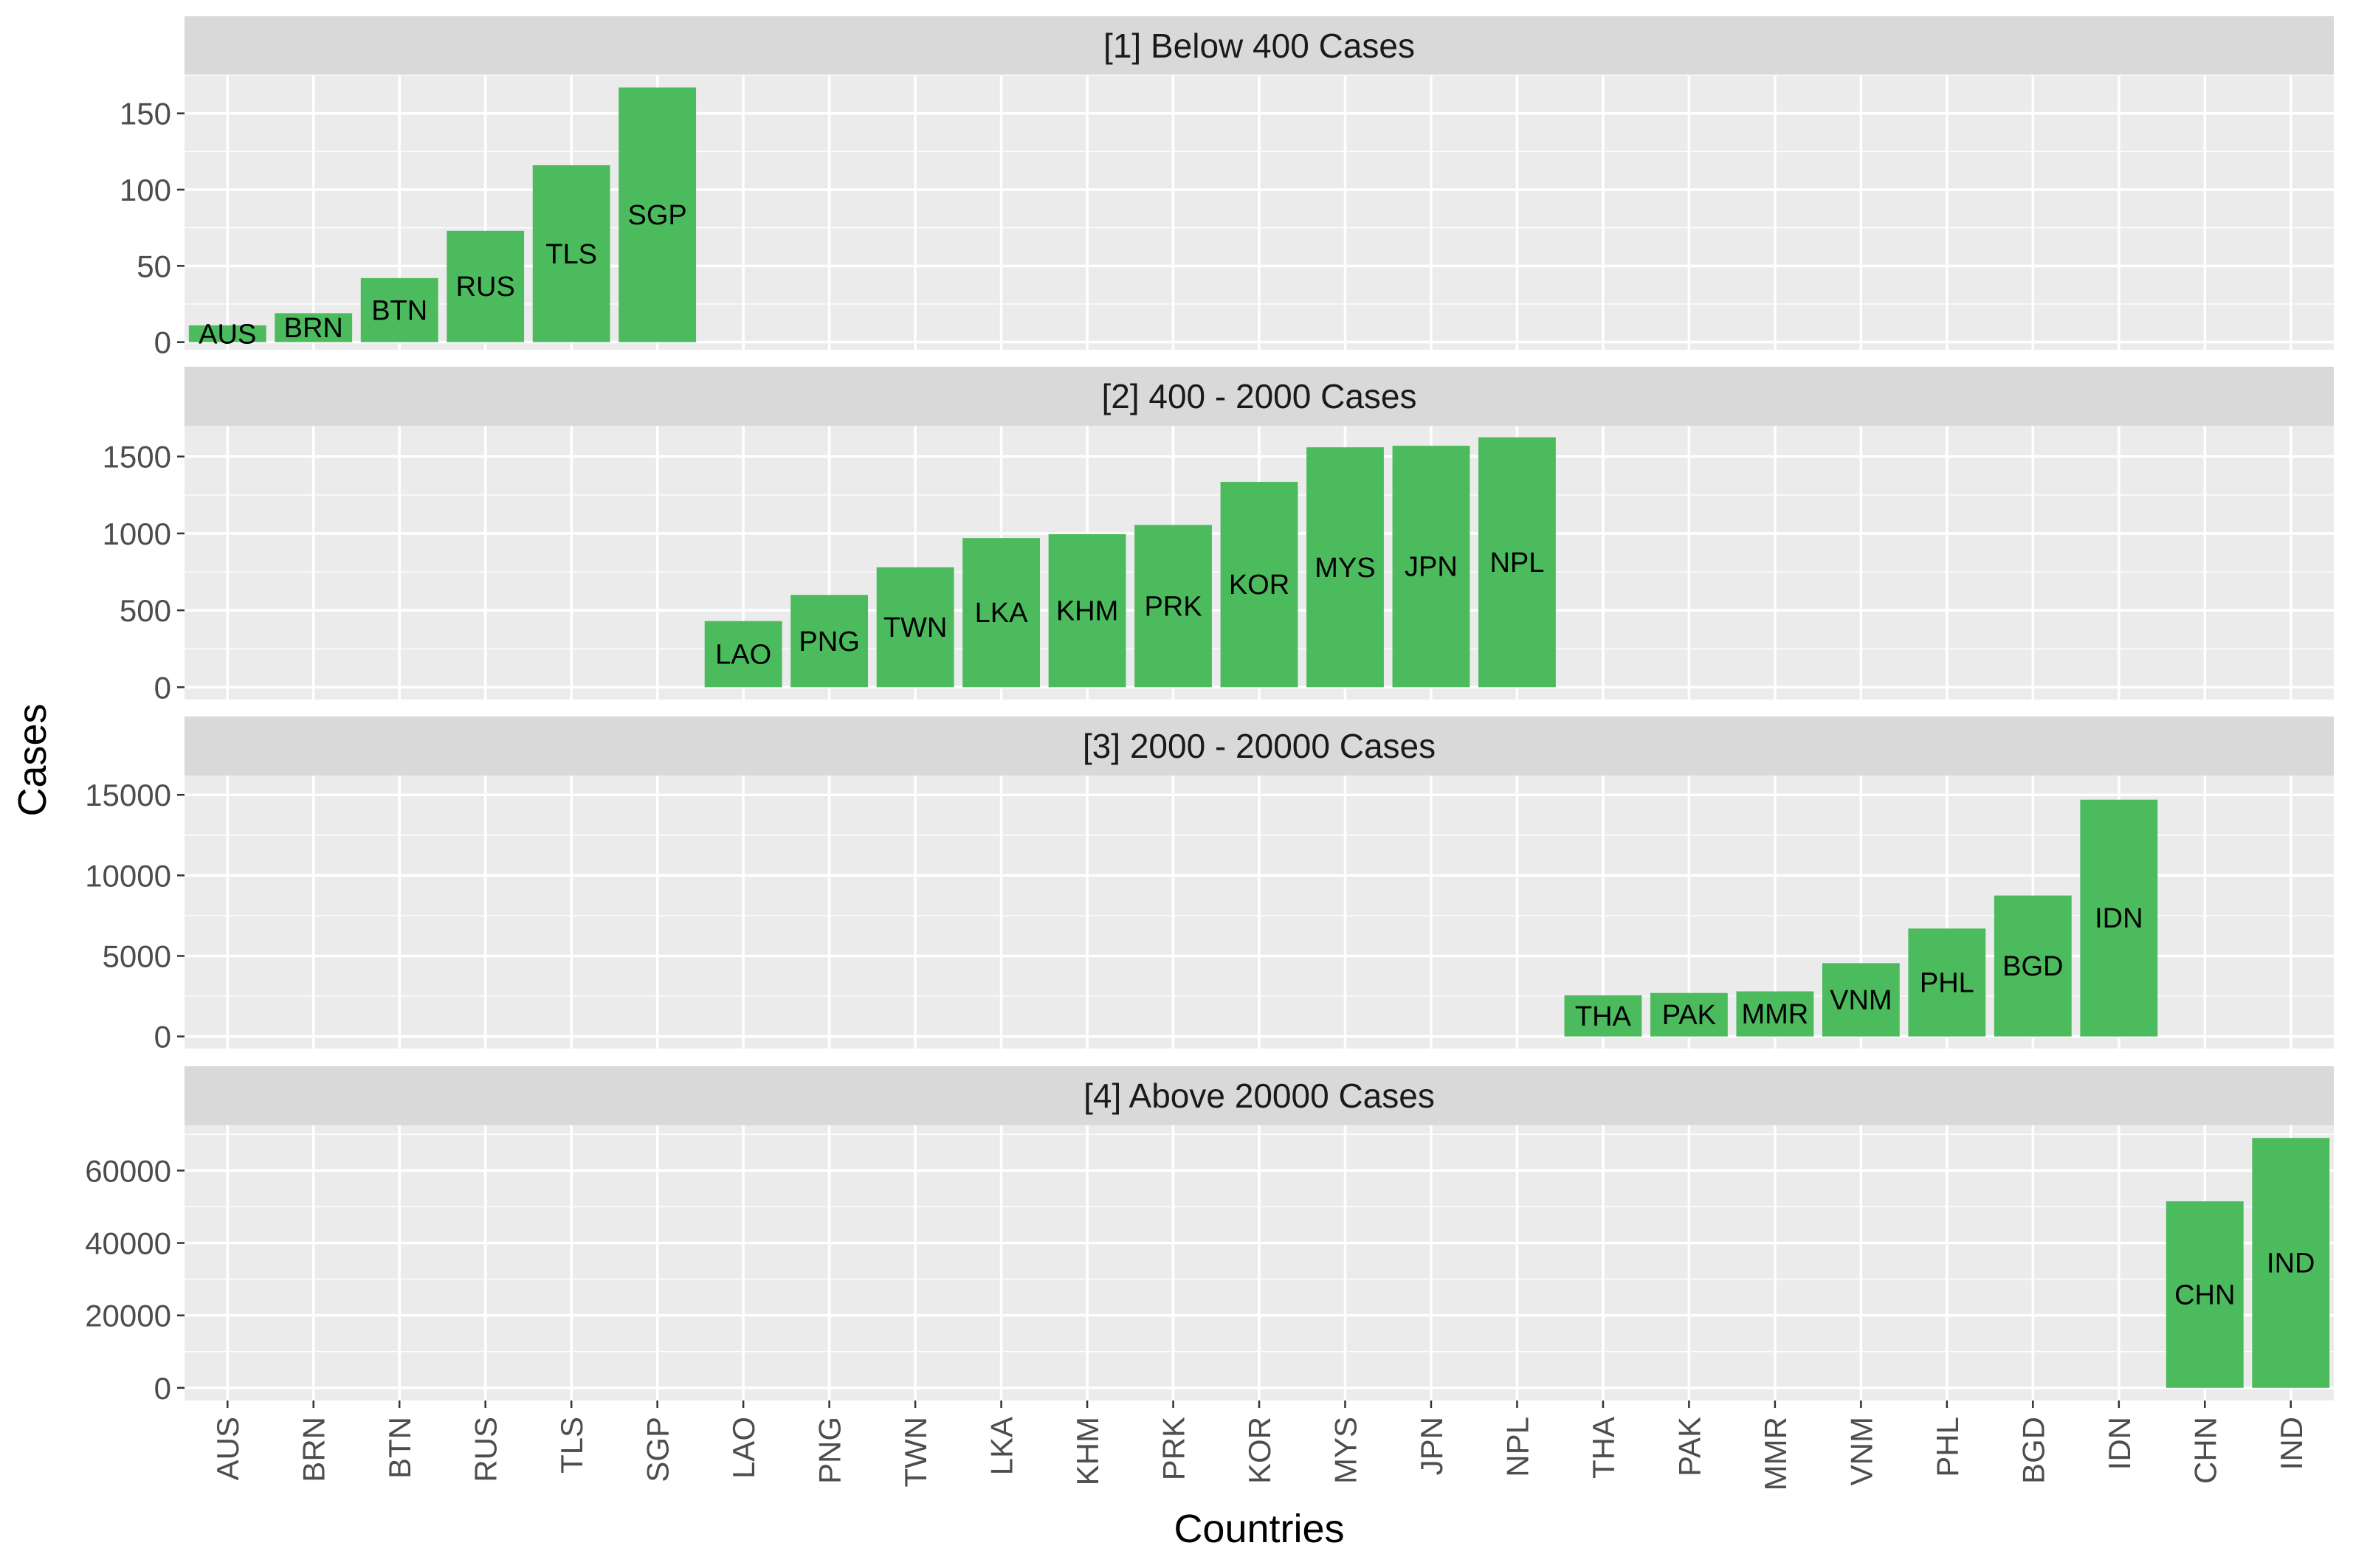 The height and width of the screenshot is (1568, 2353). I want to click on y-tick-label: 50, so click(154, 266).